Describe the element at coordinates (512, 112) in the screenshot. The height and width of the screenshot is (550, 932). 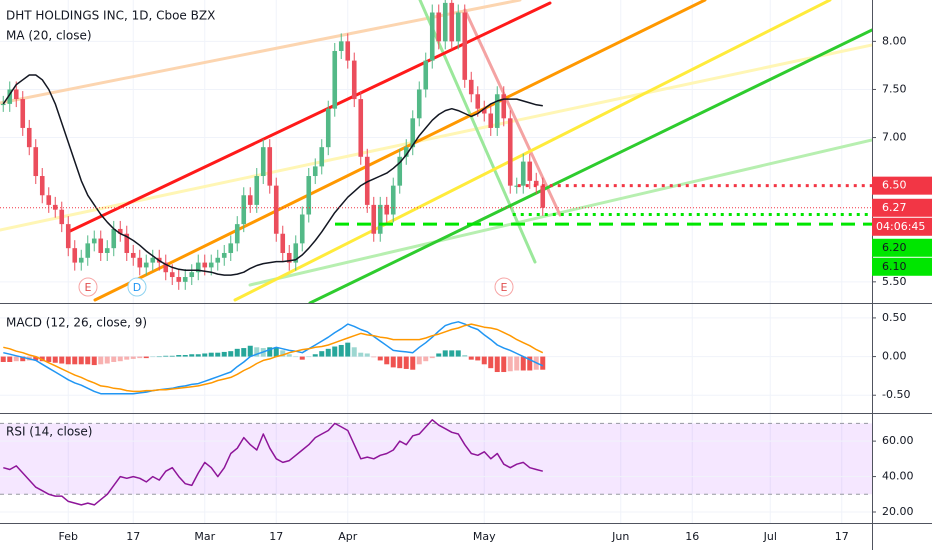
I see `trend-line` at that location.